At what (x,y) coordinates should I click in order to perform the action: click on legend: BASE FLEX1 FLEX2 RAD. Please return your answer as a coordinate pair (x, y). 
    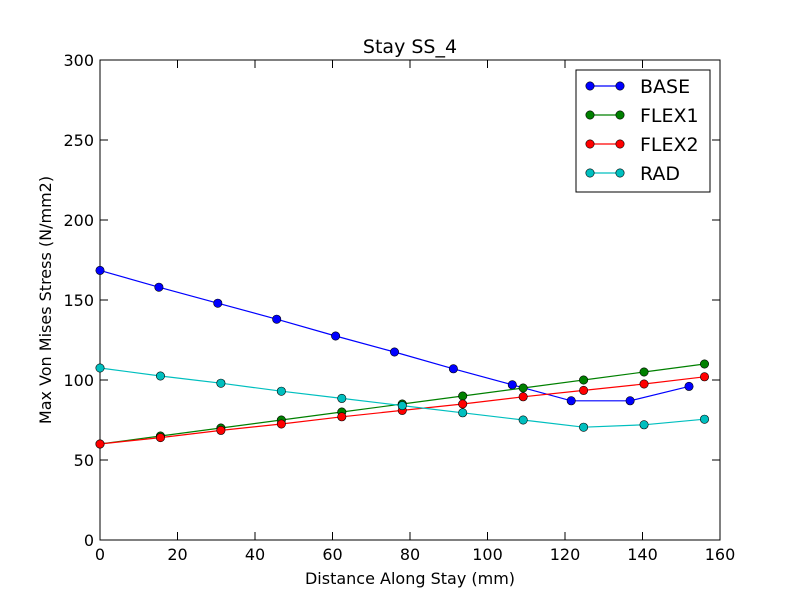
    Looking at the image, I should click on (643, 131).